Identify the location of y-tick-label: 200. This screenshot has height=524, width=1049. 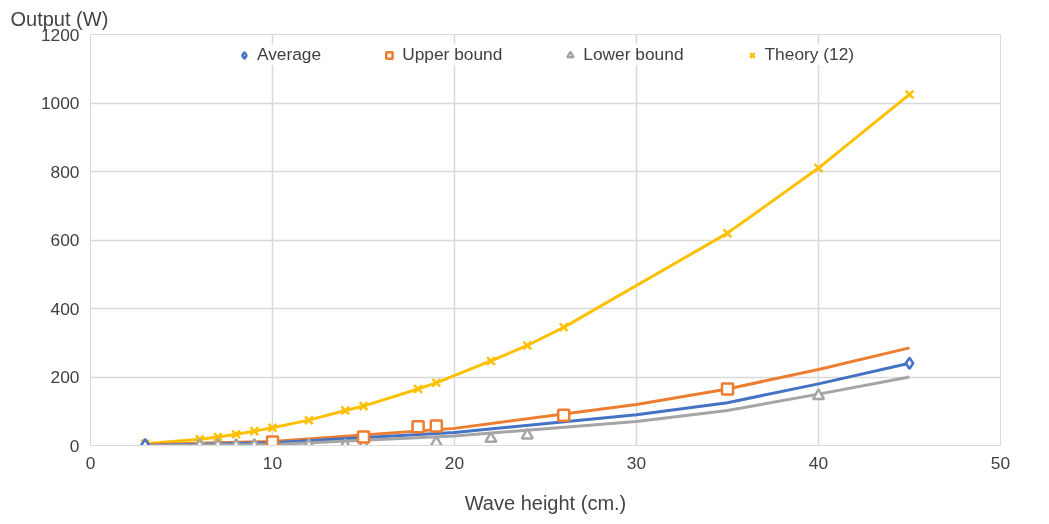
(65, 377).